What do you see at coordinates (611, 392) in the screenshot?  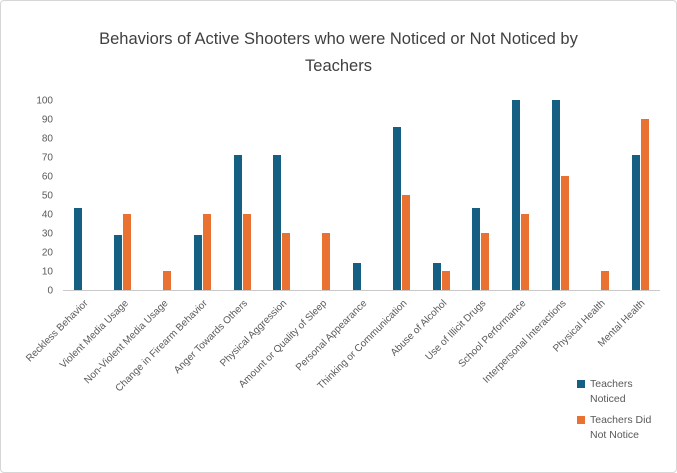 I see `legend-label: Teachers Noticed` at bounding box center [611, 392].